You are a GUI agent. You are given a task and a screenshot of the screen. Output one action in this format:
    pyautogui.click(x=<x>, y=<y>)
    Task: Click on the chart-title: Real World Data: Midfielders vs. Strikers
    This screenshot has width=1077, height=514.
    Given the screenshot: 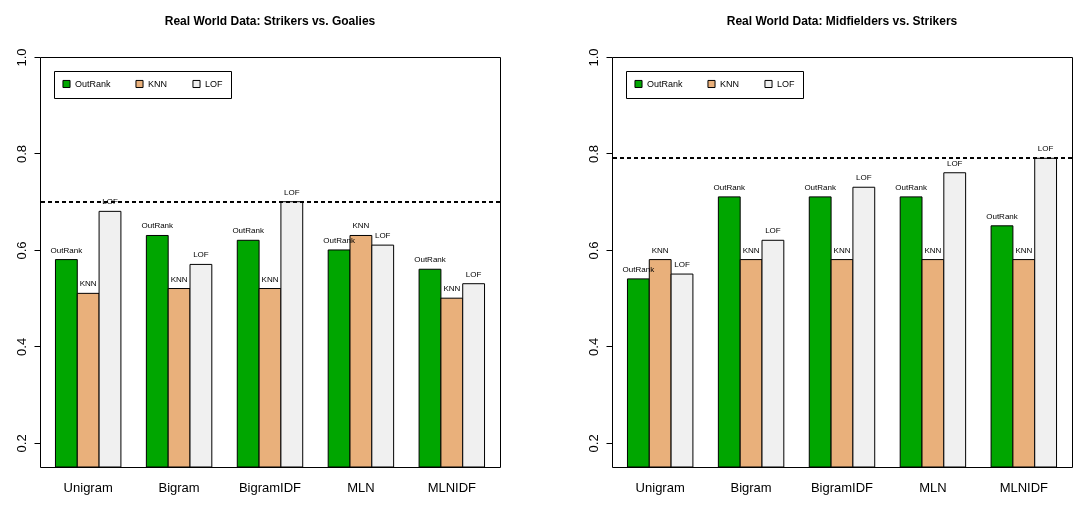 What is the action you would take?
    pyautogui.click(x=842, y=20)
    